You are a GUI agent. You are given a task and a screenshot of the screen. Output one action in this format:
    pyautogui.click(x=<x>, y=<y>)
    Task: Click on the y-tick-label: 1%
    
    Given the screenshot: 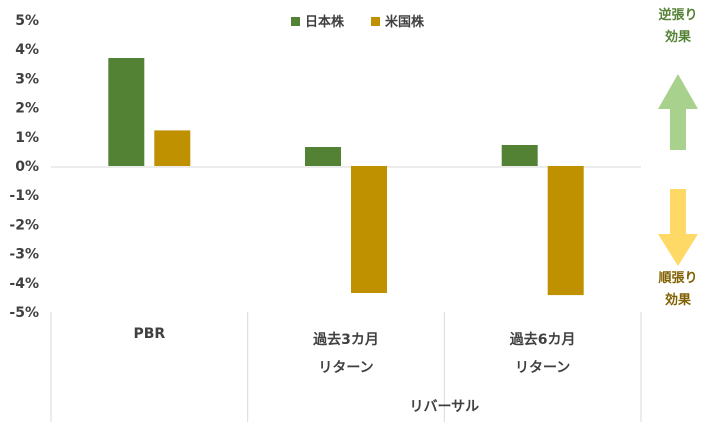 What is the action you would take?
    pyautogui.click(x=27, y=138)
    